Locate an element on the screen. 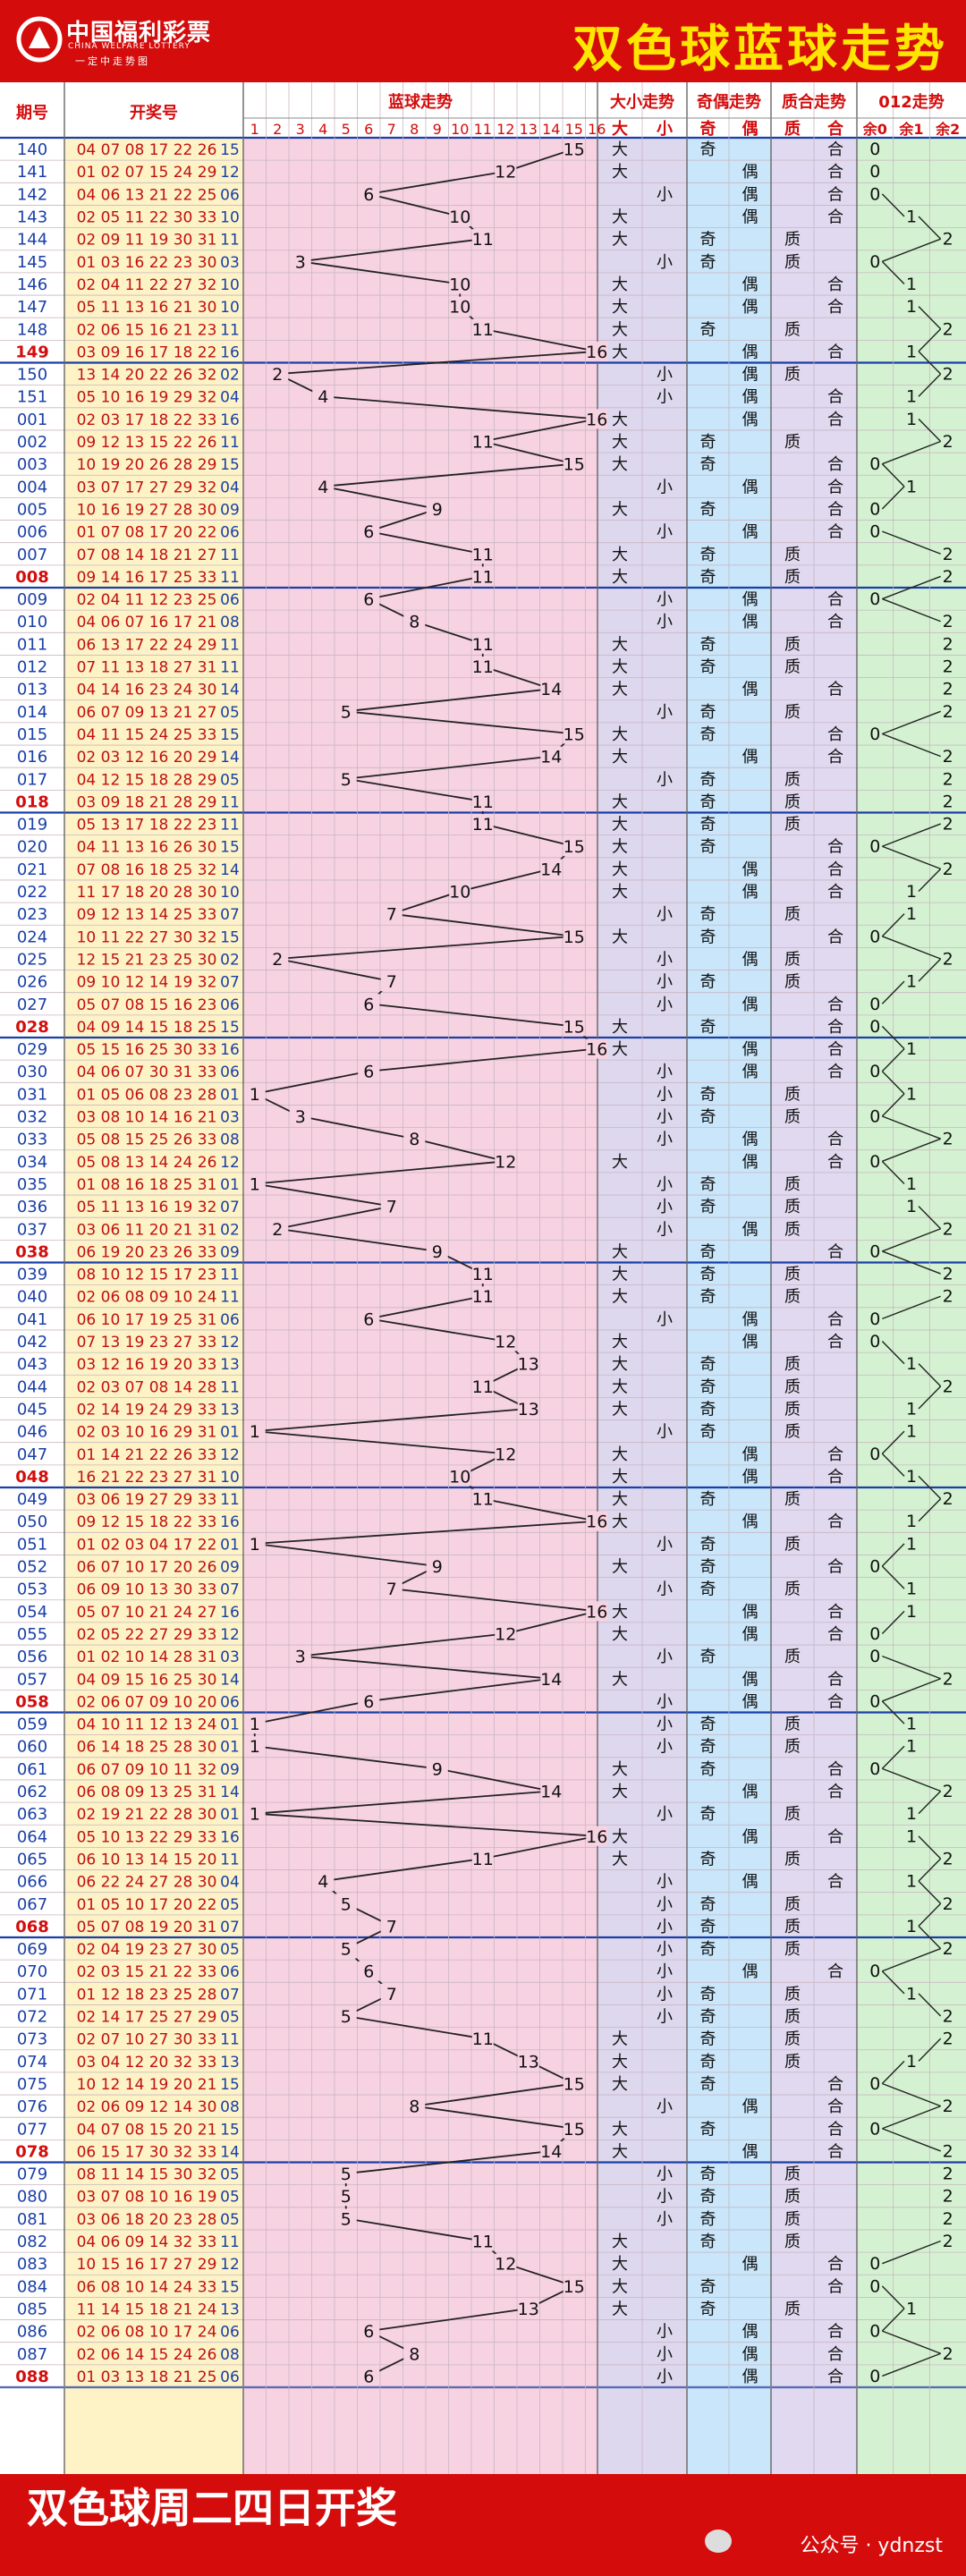 Image resolution: width=966 pixels, height=2576 pixels. blue-ball-cell: 15 is located at coordinates (230, 465).